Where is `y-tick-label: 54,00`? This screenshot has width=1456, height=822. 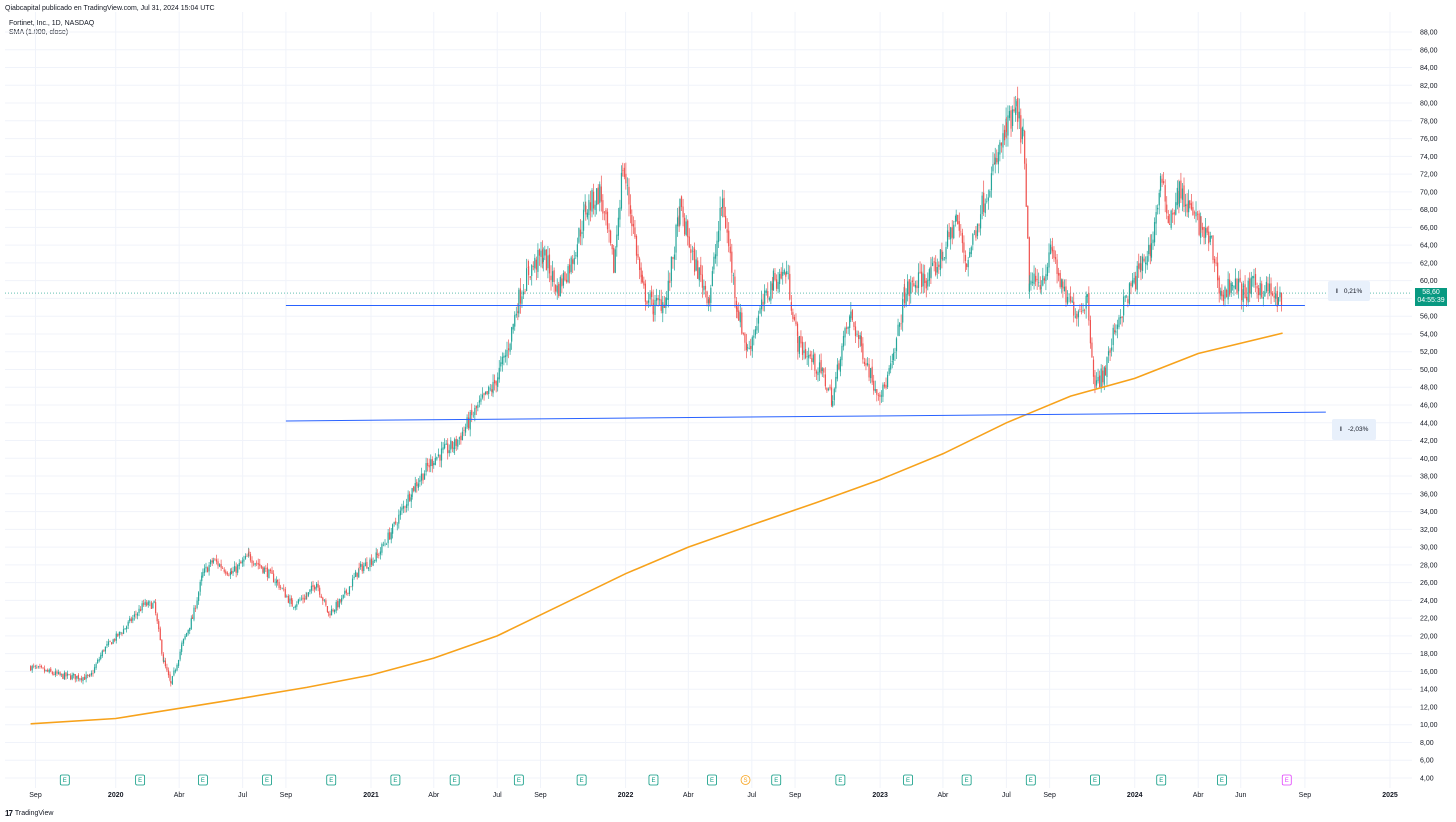 y-tick-label: 54,00 is located at coordinates (1429, 334).